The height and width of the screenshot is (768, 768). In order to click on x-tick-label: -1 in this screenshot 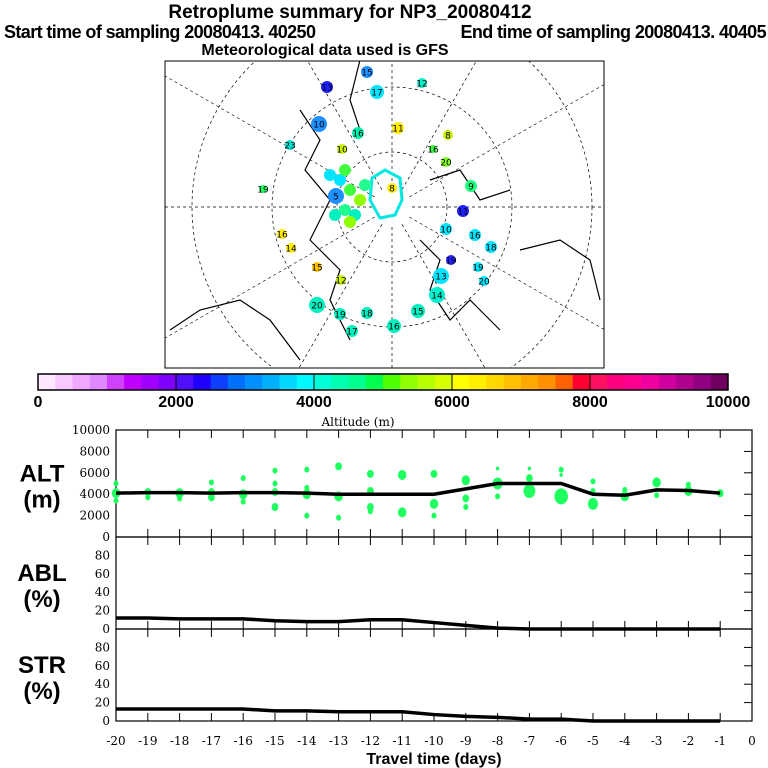, I will do `click(720, 741)`.